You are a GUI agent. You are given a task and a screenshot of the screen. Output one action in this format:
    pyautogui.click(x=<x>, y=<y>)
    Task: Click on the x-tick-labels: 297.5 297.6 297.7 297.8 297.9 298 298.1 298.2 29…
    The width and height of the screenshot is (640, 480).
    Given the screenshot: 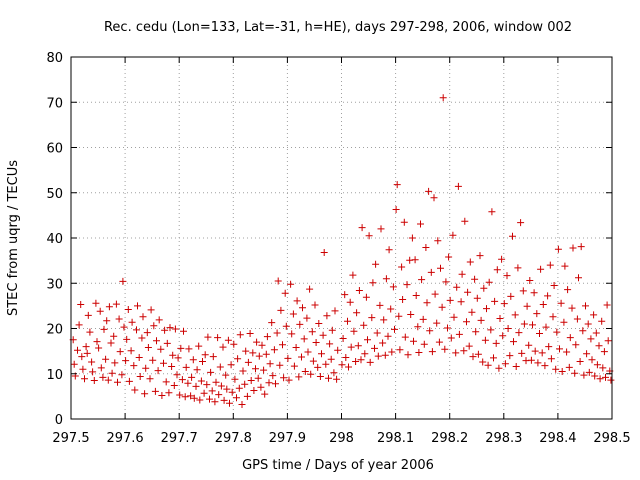 What is the action you would take?
    pyautogui.click(x=341, y=438)
    